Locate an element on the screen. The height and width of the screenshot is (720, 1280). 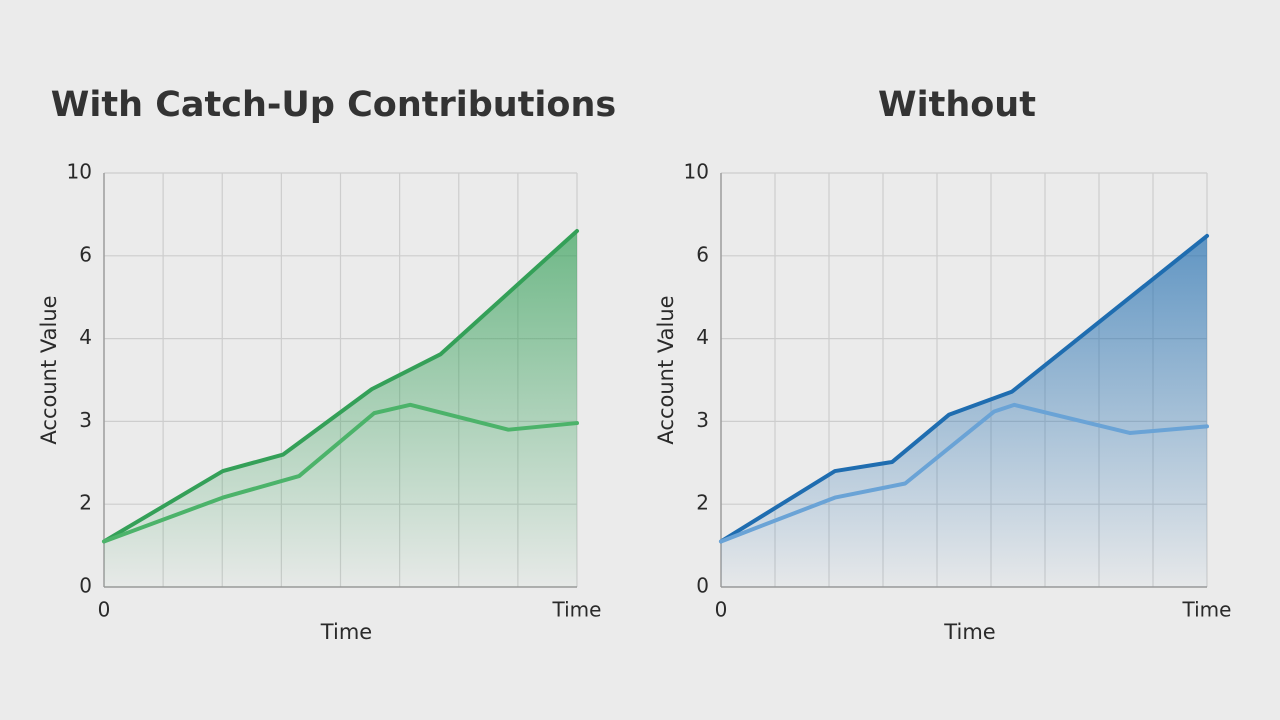
chart-title: With Catch-Up Contributions is located at coordinates (333, 105).